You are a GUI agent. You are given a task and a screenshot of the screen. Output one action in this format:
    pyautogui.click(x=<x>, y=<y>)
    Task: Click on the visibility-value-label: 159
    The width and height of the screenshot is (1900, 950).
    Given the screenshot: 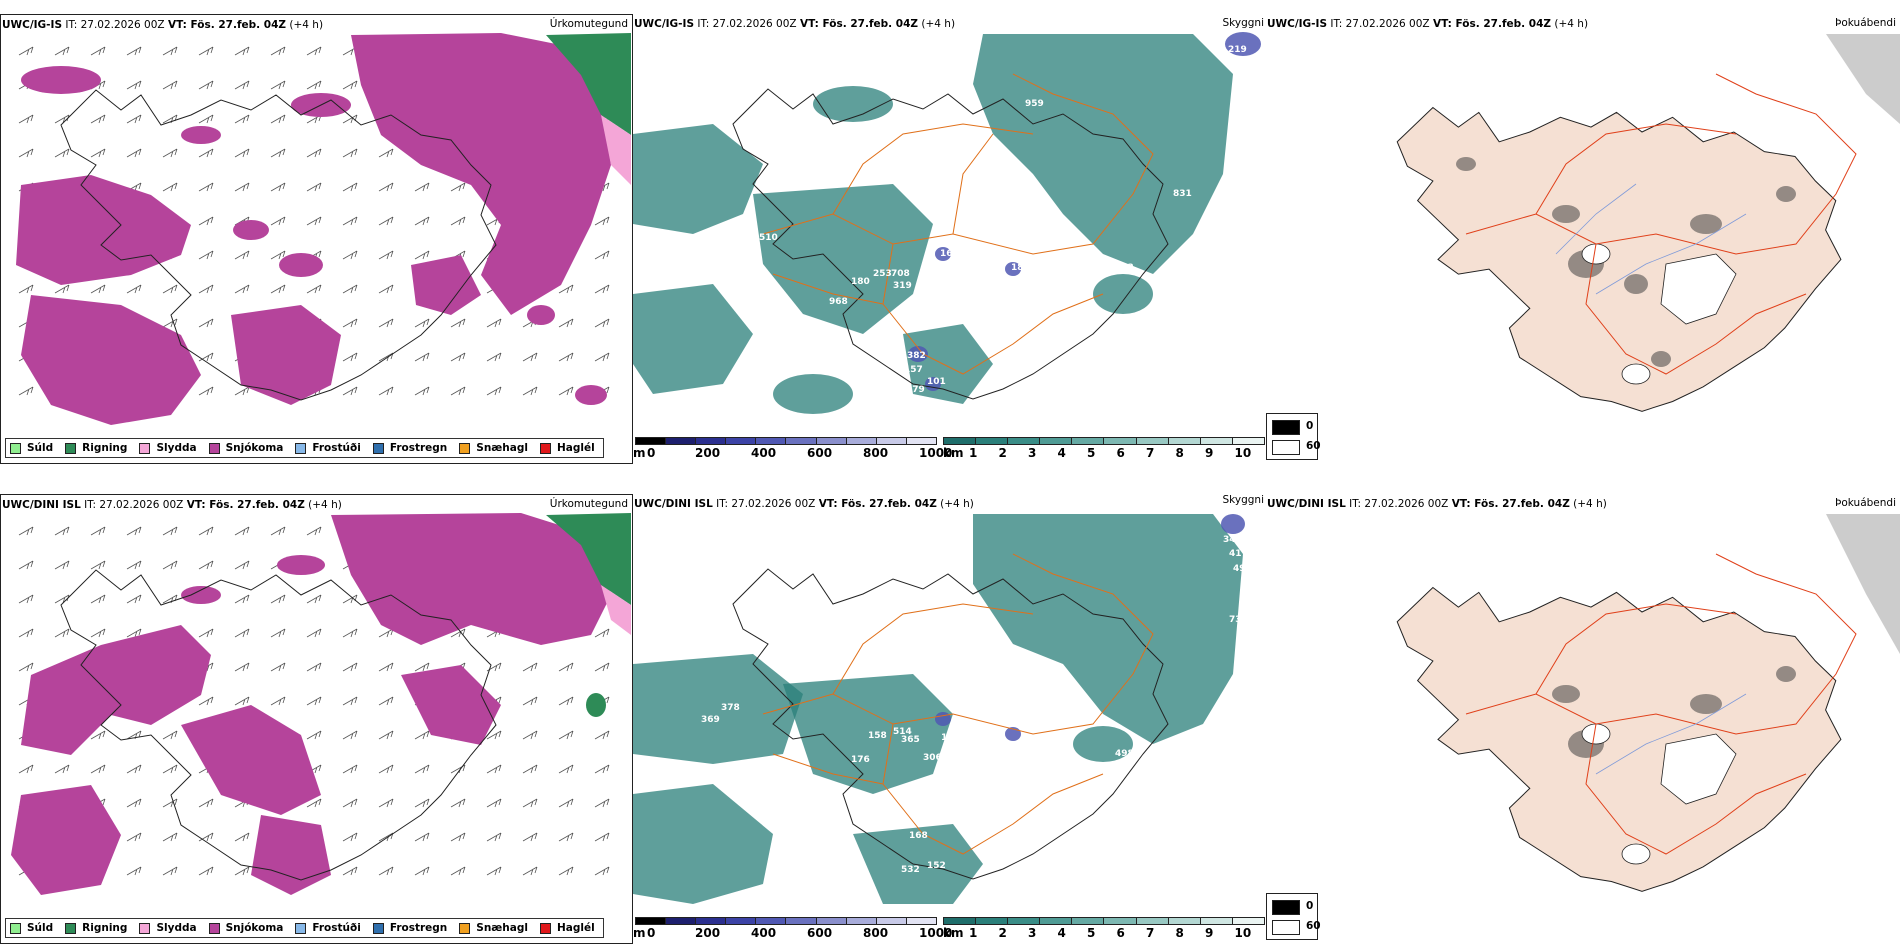 What is the action you would take?
    pyautogui.click(x=950, y=738)
    